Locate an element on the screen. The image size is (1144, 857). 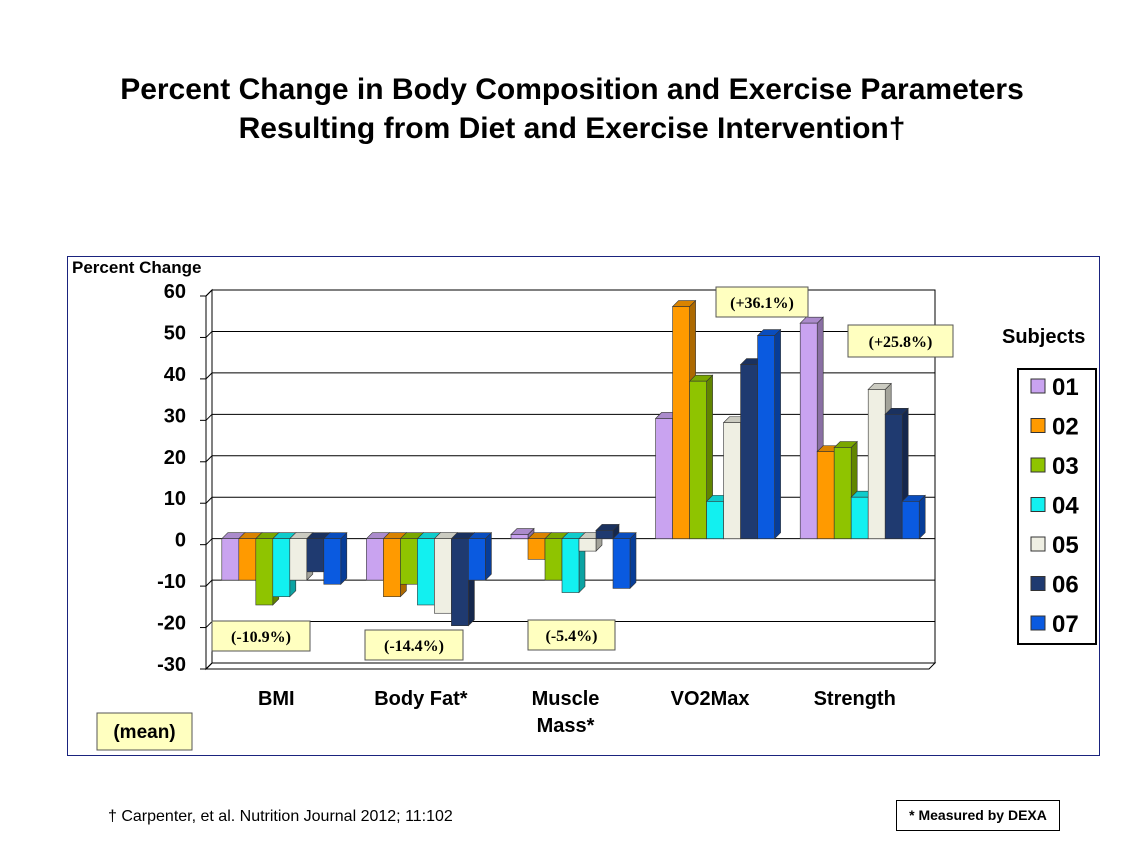
x-tick-label: Strength is located at coordinates (855, 699).